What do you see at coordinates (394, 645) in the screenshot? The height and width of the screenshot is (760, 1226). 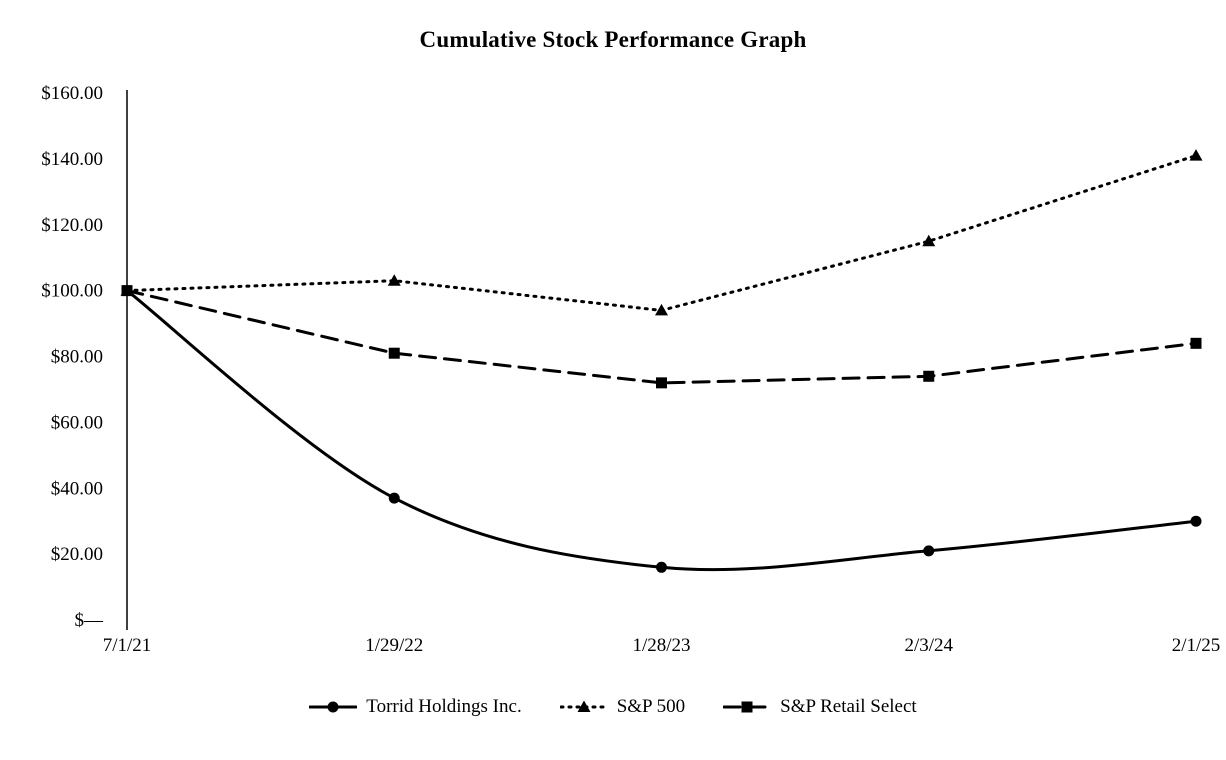 I see `x-tick-label: 1/29/22` at bounding box center [394, 645].